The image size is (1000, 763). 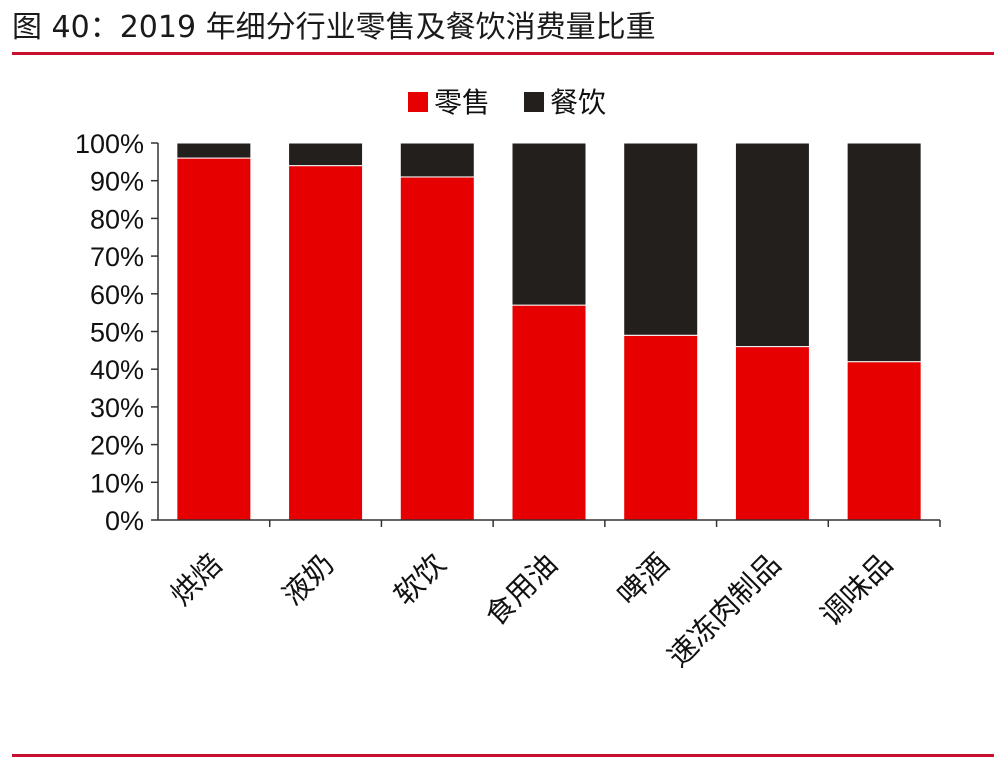 What do you see at coordinates (117, 219) in the screenshot?
I see `y-tick-label: 80%` at bounding box center [117, 219].